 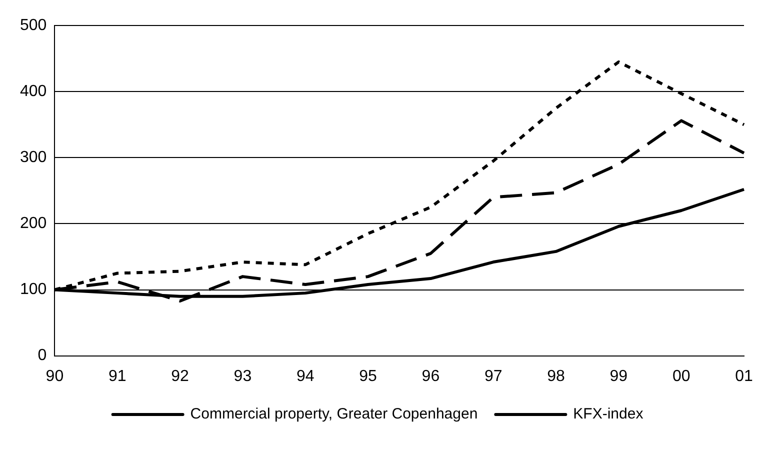 What do you see at coordinates (744, 376) in the screenshot?
I see `x-tick-label: 01` at bounding box center [744, 376].